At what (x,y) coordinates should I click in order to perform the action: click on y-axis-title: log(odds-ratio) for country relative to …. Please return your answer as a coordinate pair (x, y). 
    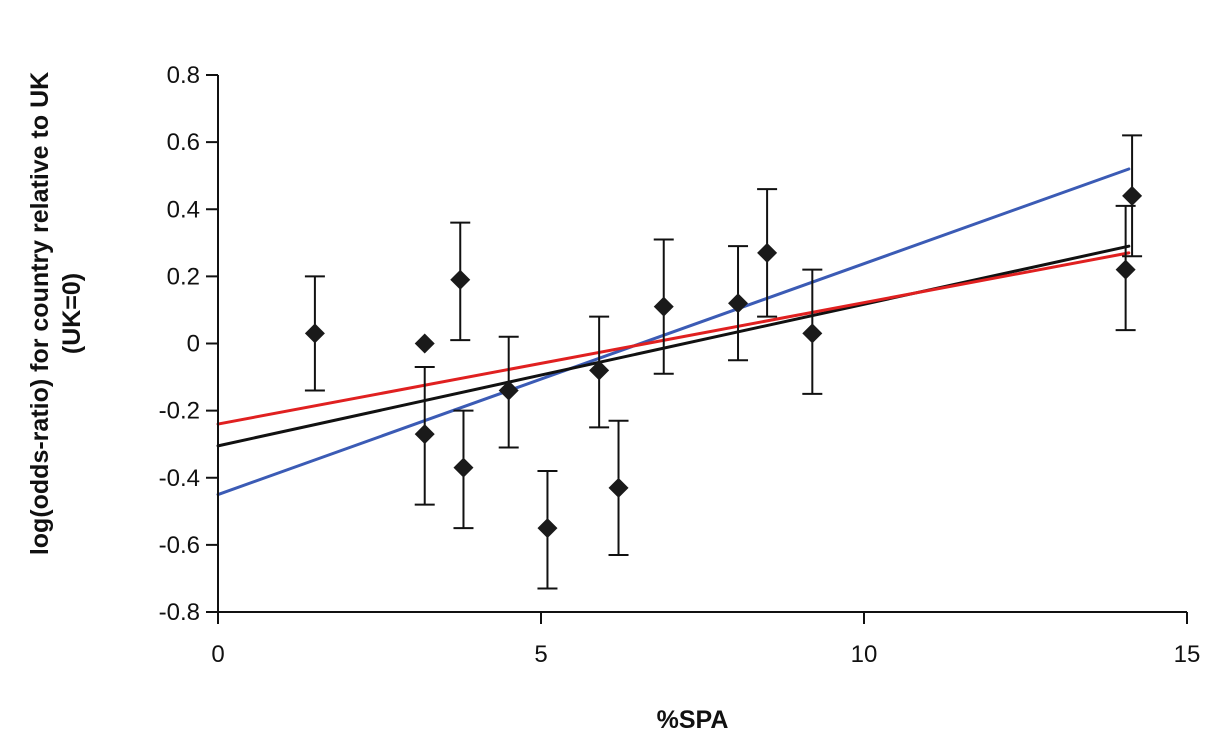
    Looking at the image, I should click on (56, 313).